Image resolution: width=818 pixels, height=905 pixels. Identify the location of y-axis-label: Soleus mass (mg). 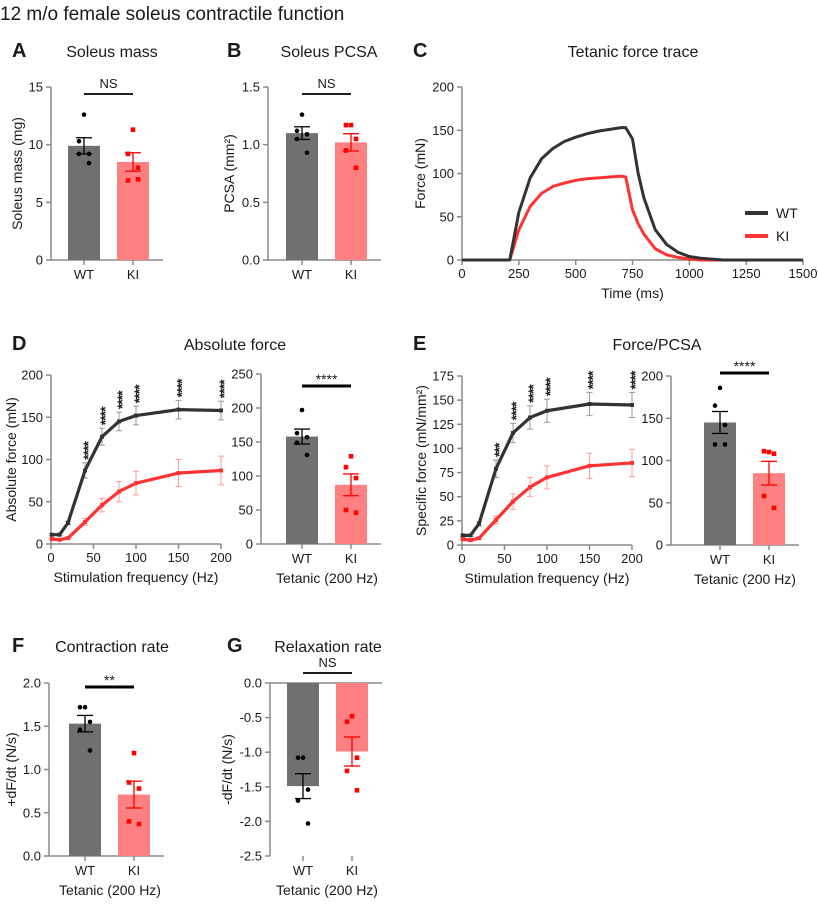
(17, 173).